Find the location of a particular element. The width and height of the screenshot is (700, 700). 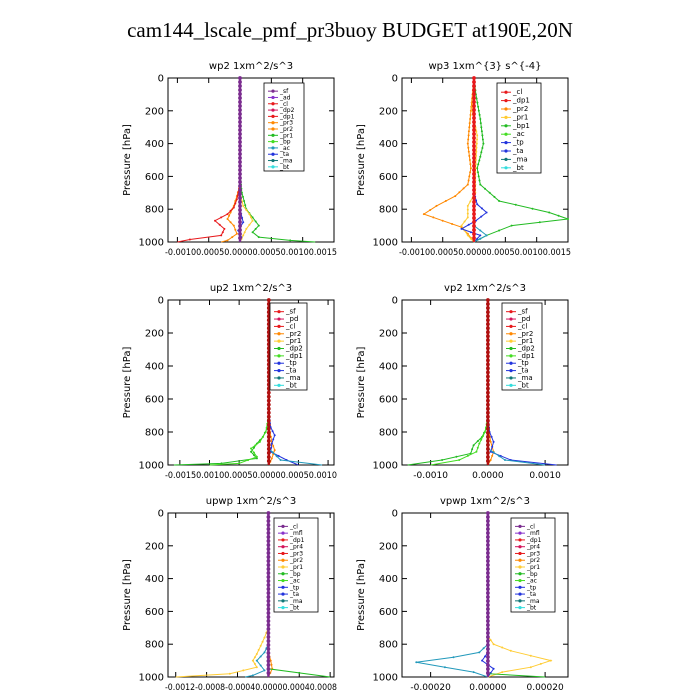

y-tick-label: 600 is located at coordinates (154, 400).